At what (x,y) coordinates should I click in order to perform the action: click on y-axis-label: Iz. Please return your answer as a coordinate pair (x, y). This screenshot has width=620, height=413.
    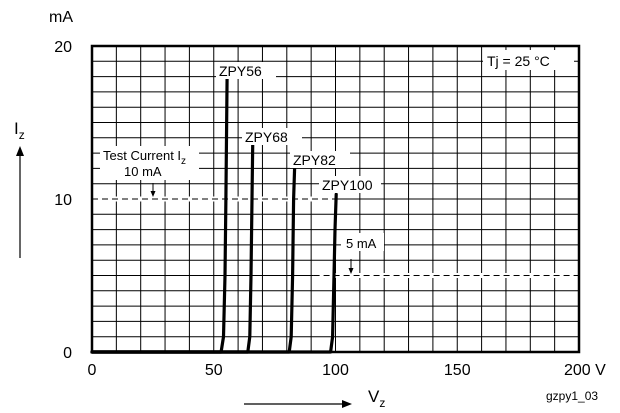
    Looking at the image, I should click on (19, 130).